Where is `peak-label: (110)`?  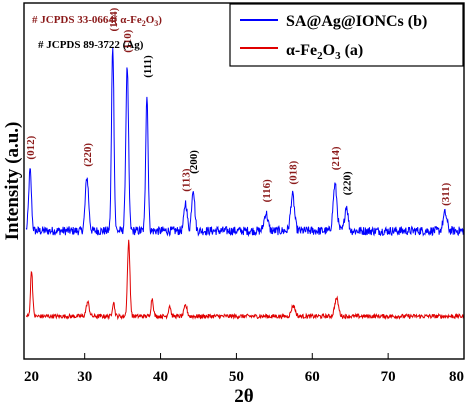 peak-label: (110) is located at coordinates (128, 41).